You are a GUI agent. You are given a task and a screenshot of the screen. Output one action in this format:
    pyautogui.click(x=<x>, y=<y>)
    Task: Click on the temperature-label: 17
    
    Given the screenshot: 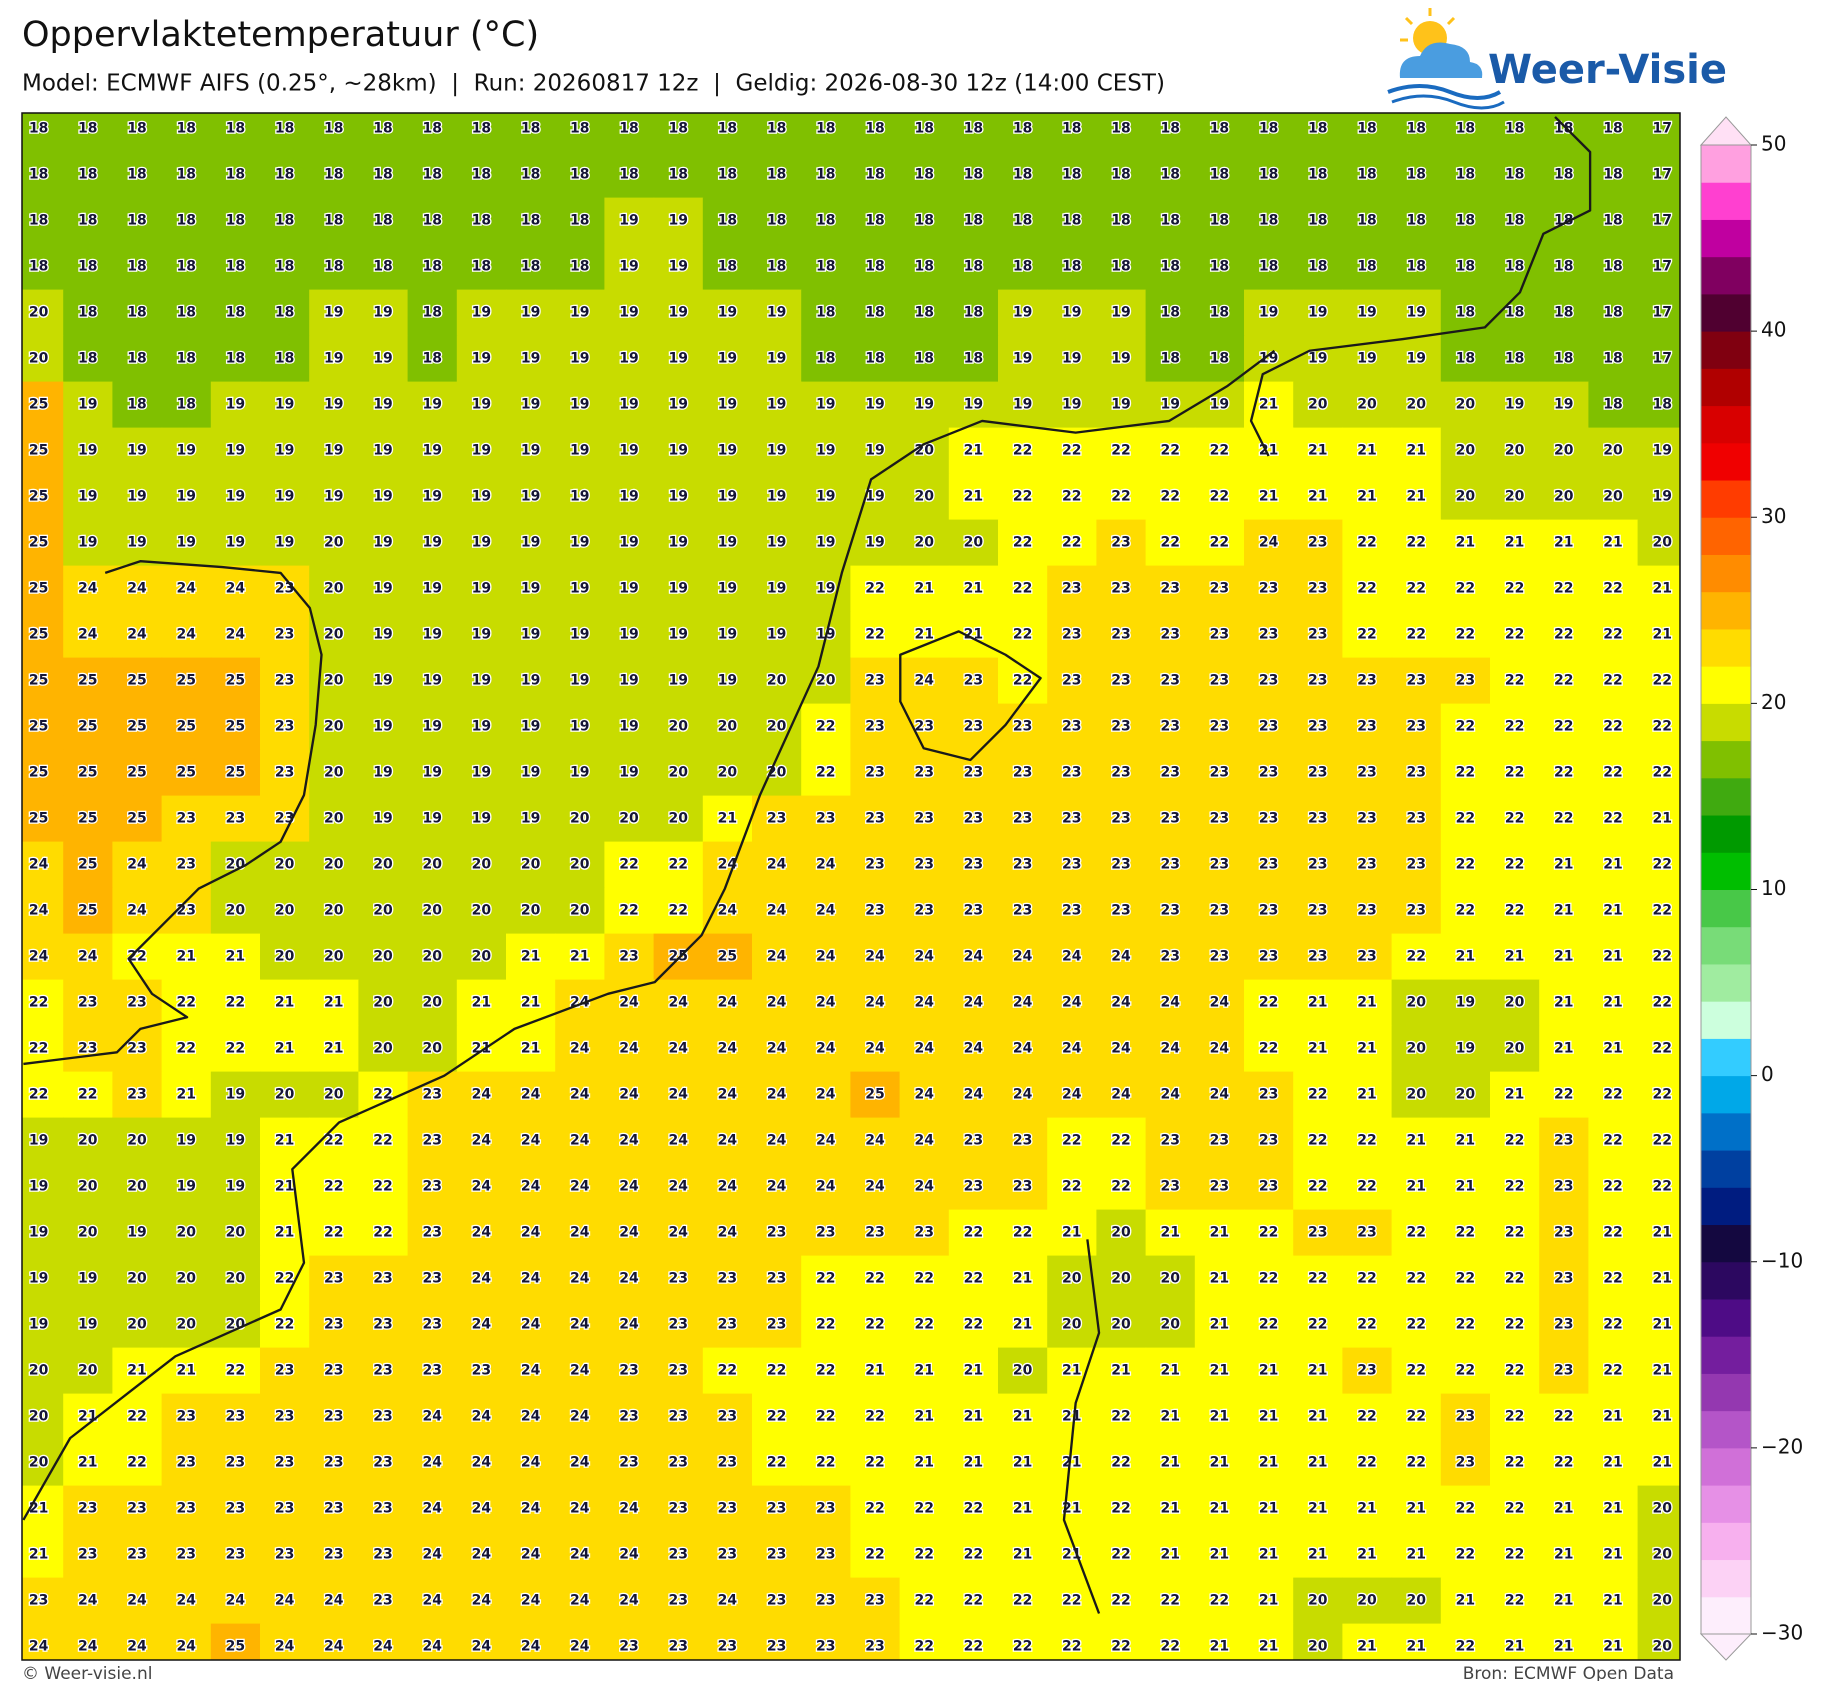 What is the action you would take?
    pyautogui.click(x=1661, y=313)
    